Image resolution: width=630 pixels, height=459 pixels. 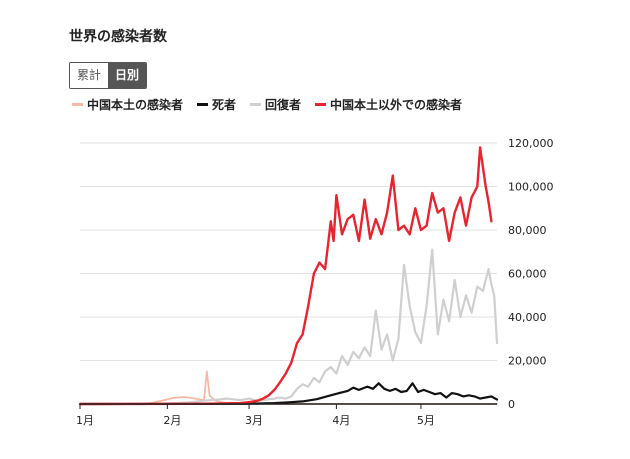 I want to click on x-tick-label: 1月, so click(x=85, y=420).